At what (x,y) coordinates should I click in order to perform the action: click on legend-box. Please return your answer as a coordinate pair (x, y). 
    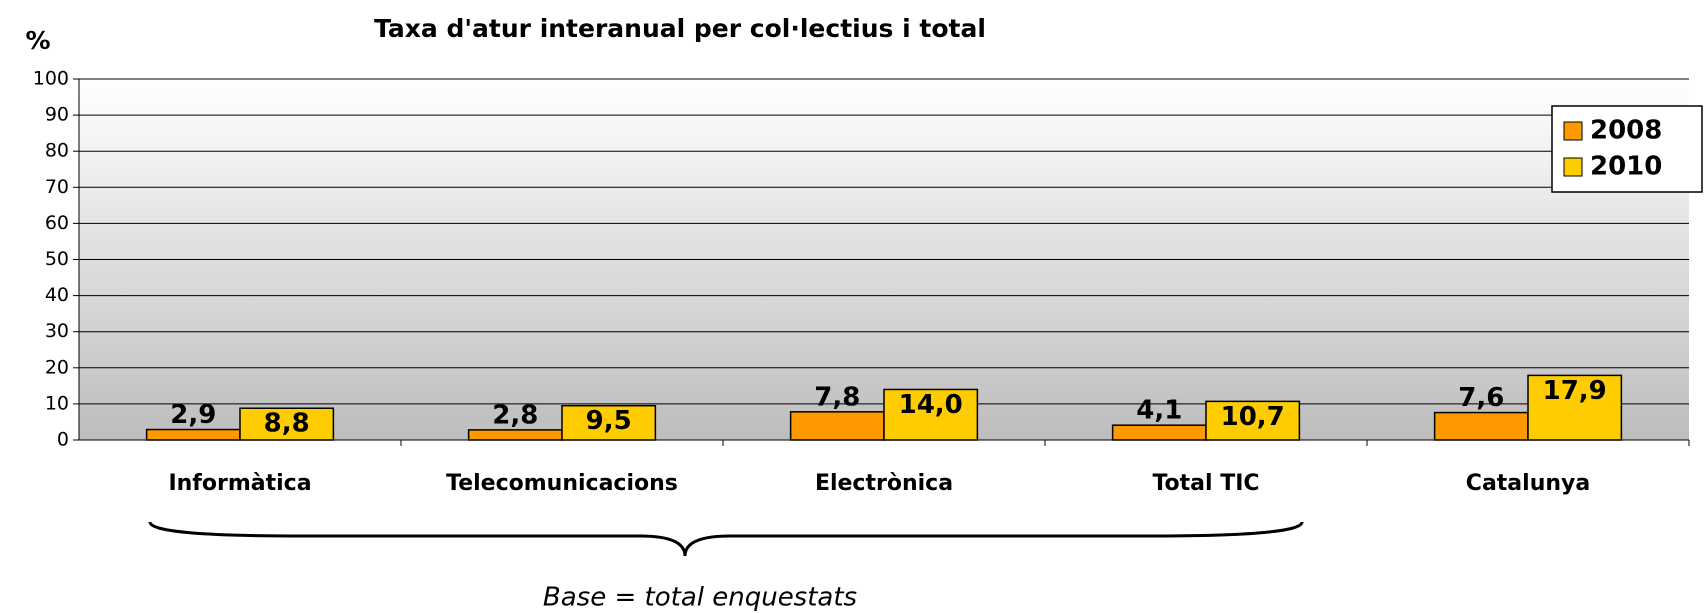
    Looking at the image, I should click on (1627, 149).